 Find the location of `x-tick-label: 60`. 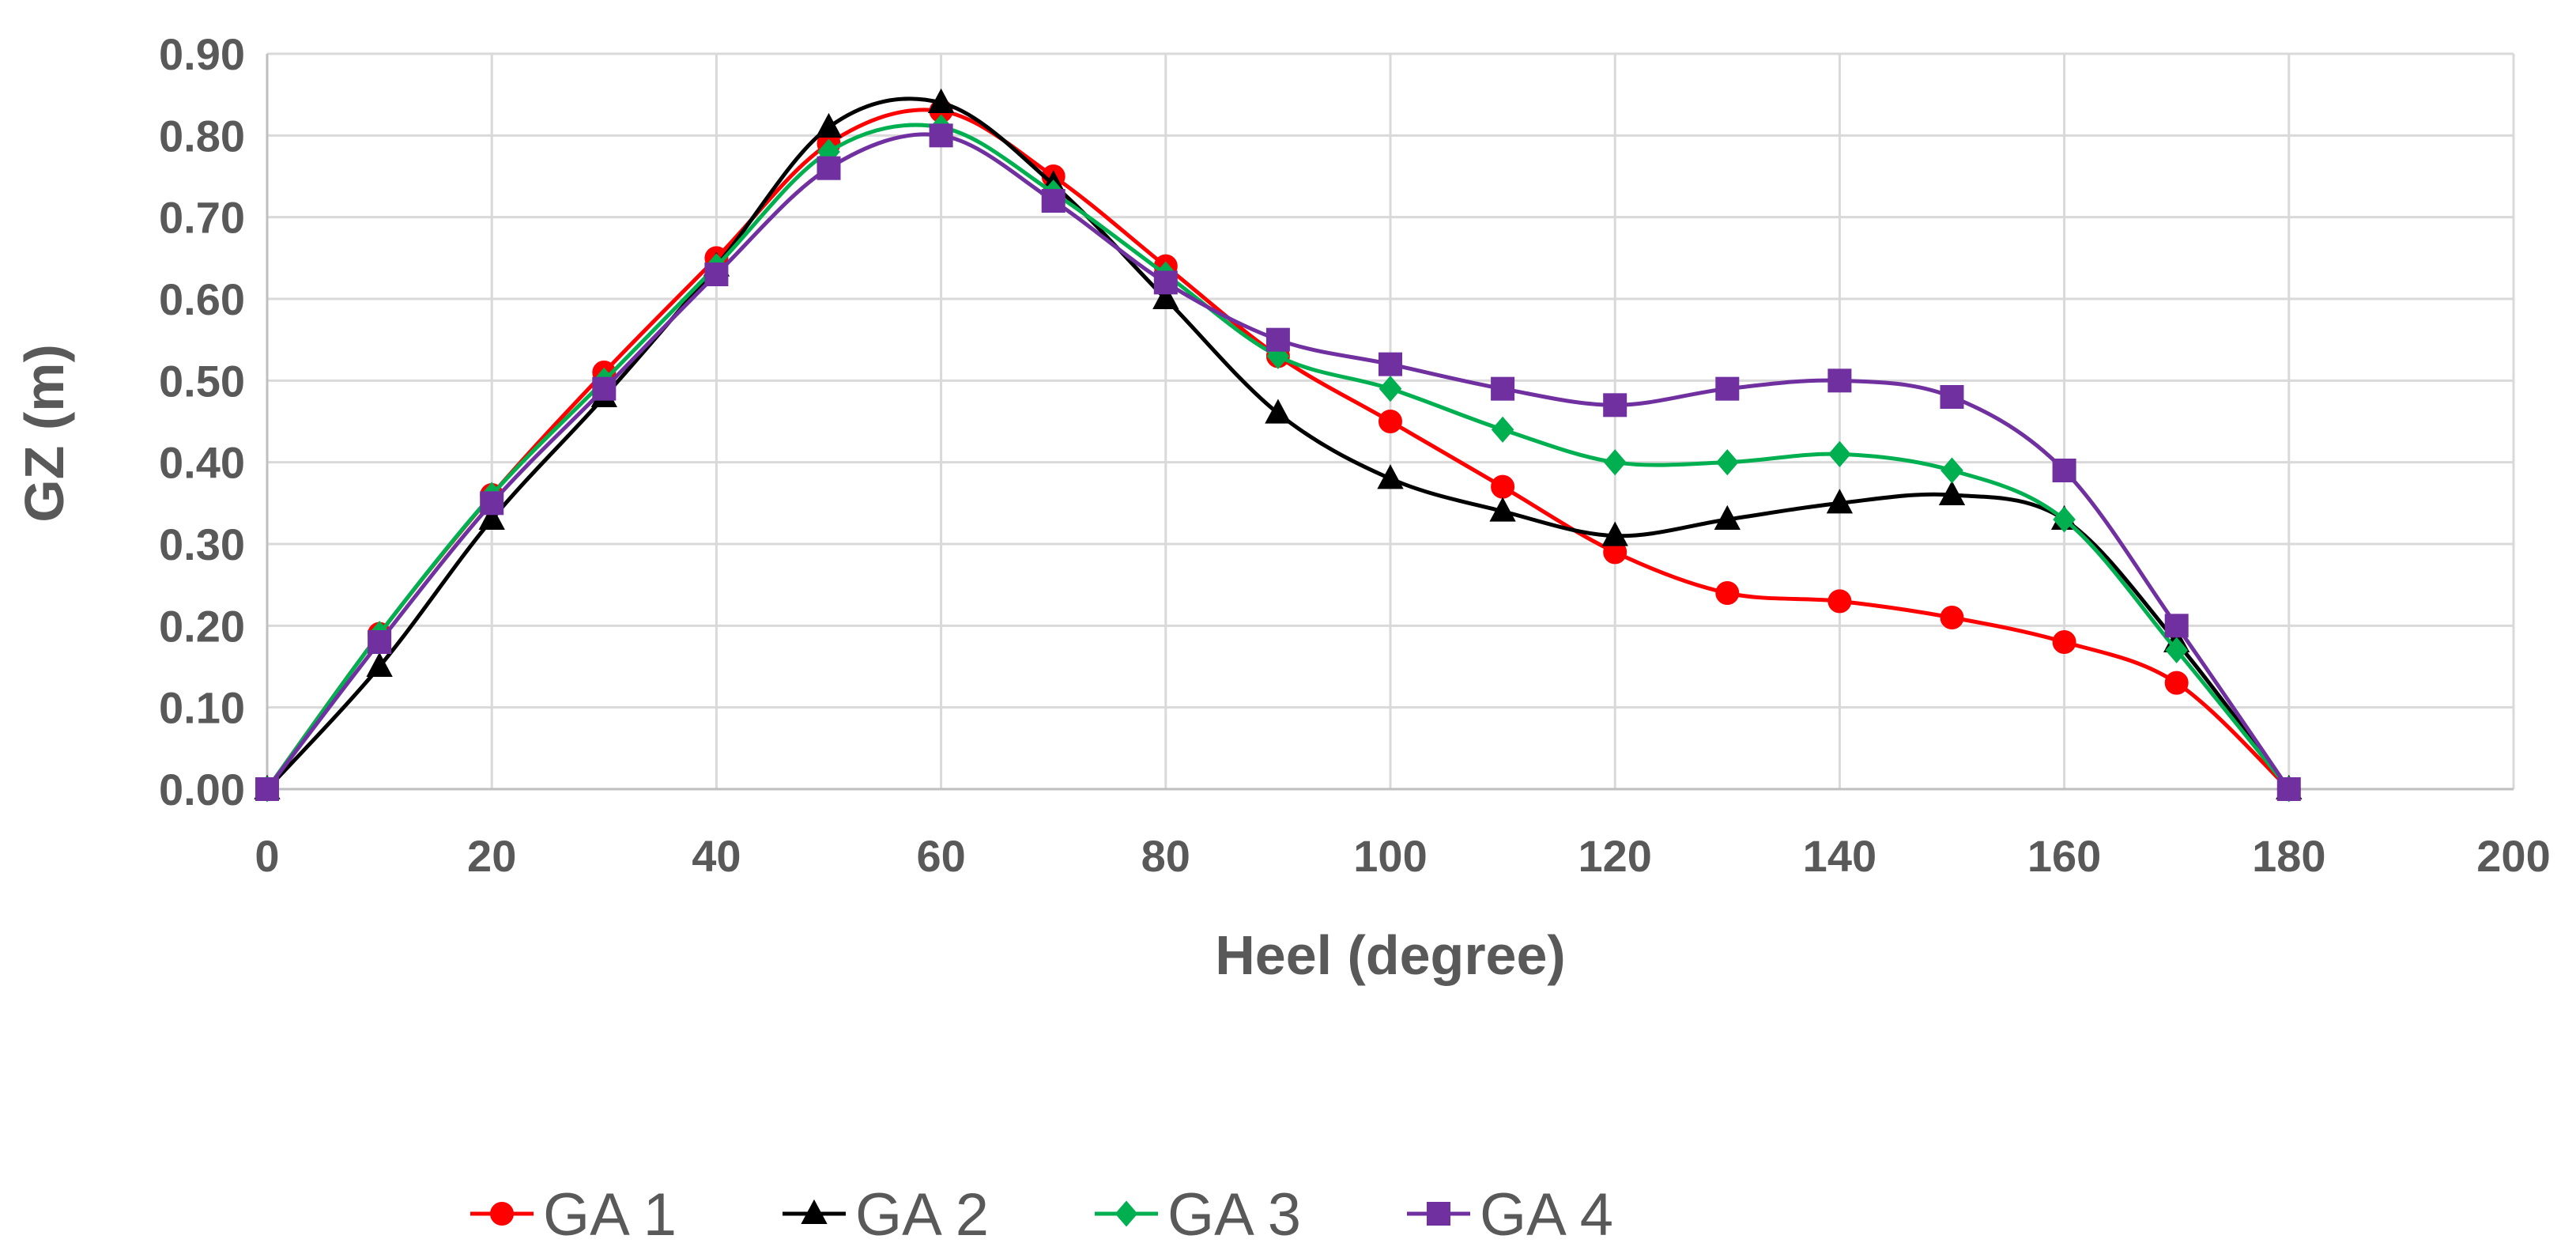

x-tick-label: 60 is located at coordinates (941, 856).